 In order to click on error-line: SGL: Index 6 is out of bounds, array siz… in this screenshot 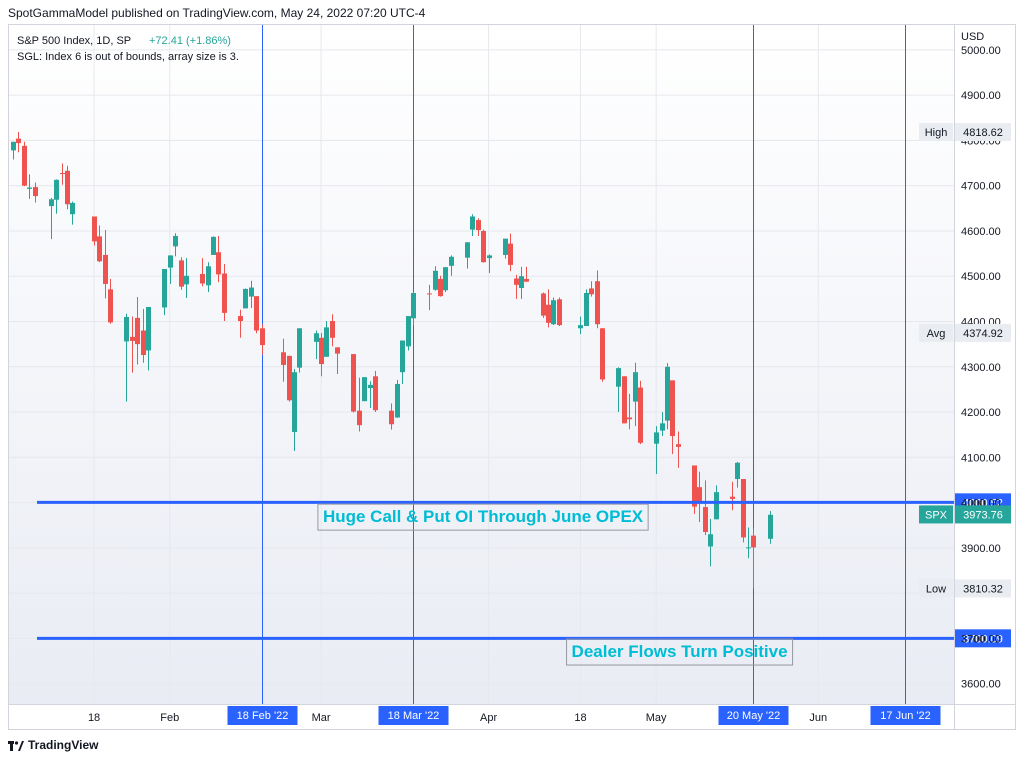, I will do `click(128, 57)`.